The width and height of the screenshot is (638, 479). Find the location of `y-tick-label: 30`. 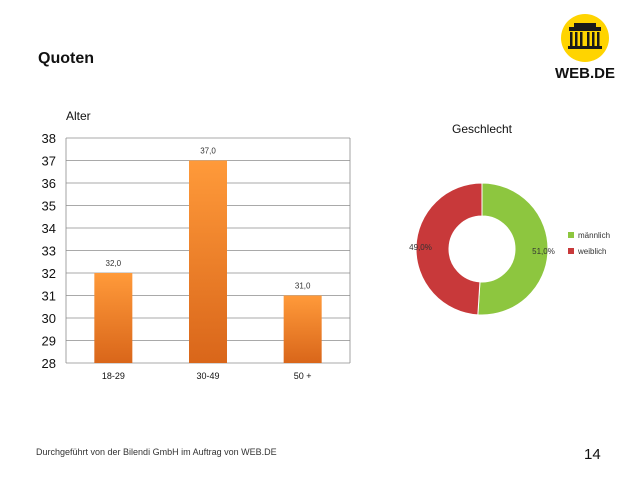

y-tick-label: 30 is located at coordinates (49, 318).